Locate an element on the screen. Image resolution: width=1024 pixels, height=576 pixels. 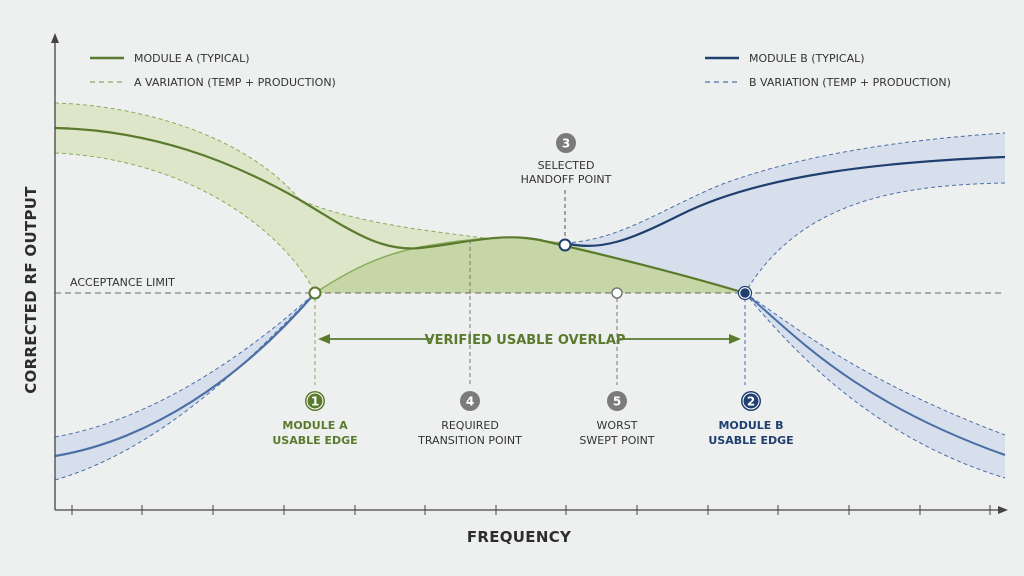
module-a-usable-edge-point is located at coordinates (315, 293).